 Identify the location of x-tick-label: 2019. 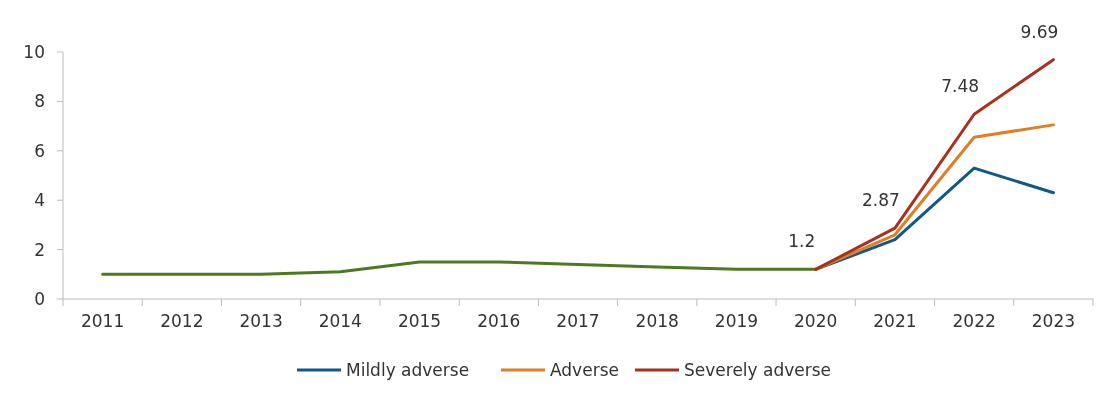
(736, 321).